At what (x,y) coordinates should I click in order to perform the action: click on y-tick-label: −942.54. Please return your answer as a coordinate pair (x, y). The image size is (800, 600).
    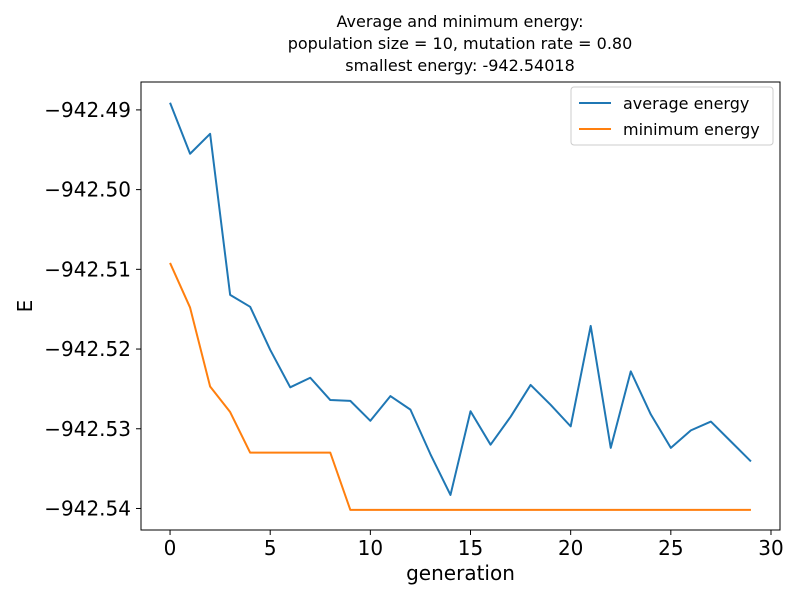
    Looking at the image, I should click on (87, 508).